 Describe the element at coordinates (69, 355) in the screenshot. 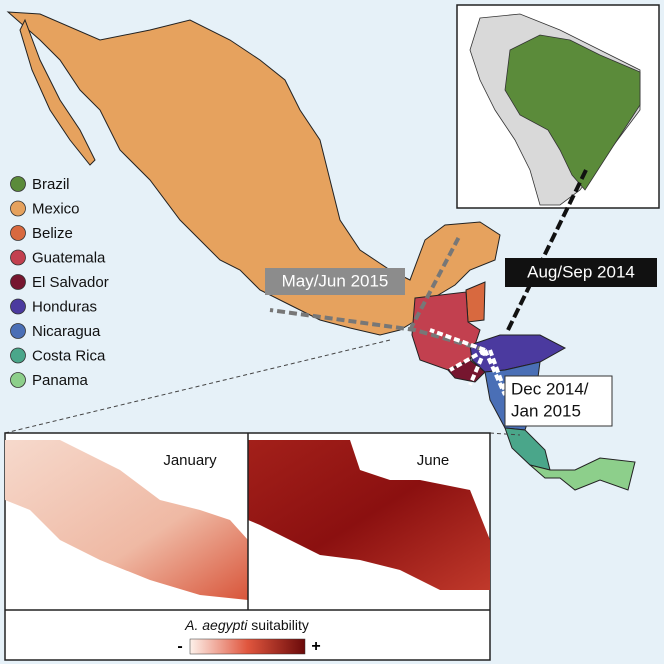

I see `legend-label: Costa Rica` at that location.